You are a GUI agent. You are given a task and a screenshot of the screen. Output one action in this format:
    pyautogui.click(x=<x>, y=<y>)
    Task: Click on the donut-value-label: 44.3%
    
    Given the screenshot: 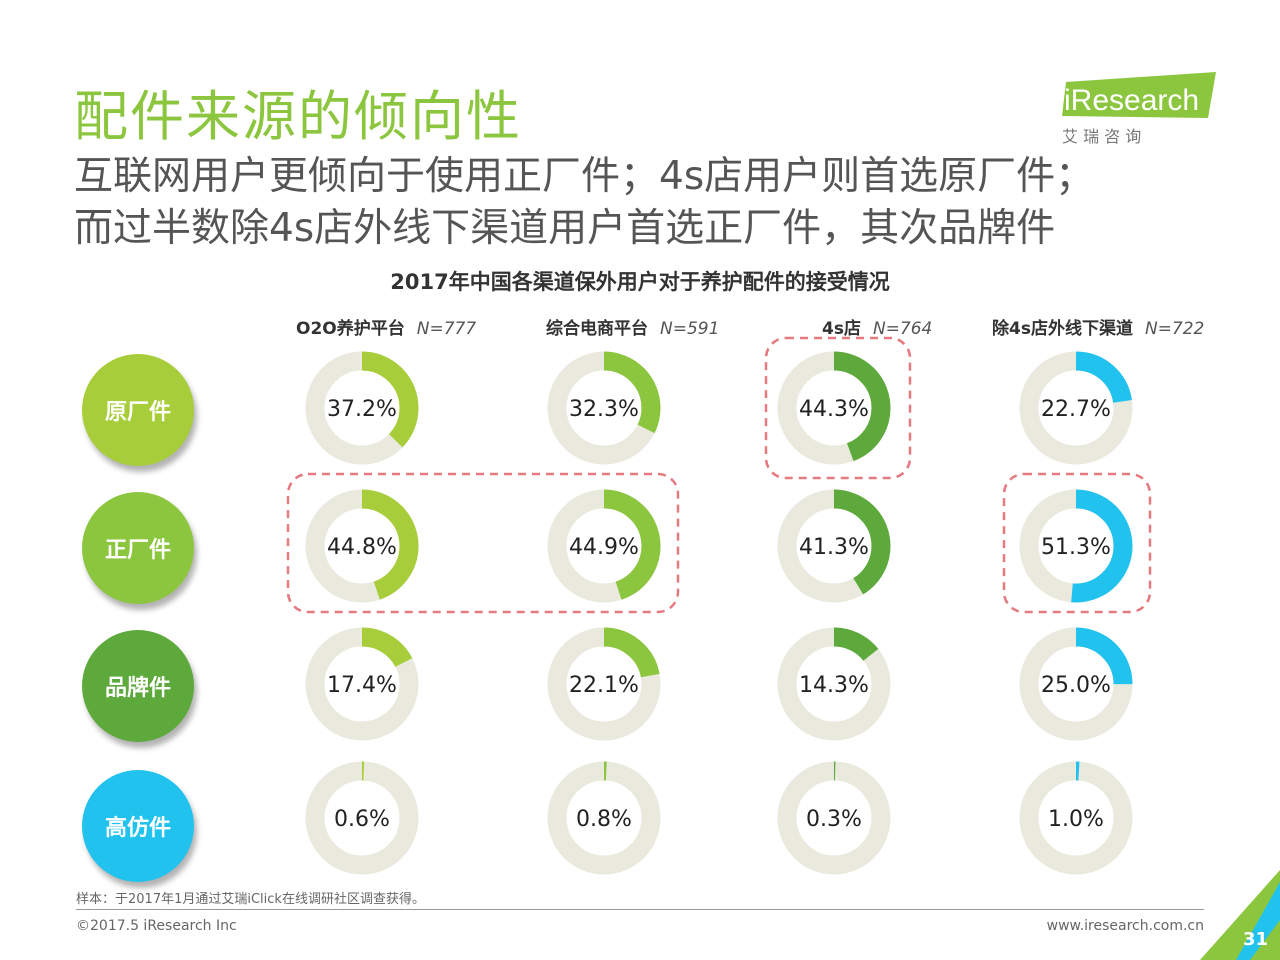 What is the action you would take?
    pyautogui.click(x=834, y=409)
    